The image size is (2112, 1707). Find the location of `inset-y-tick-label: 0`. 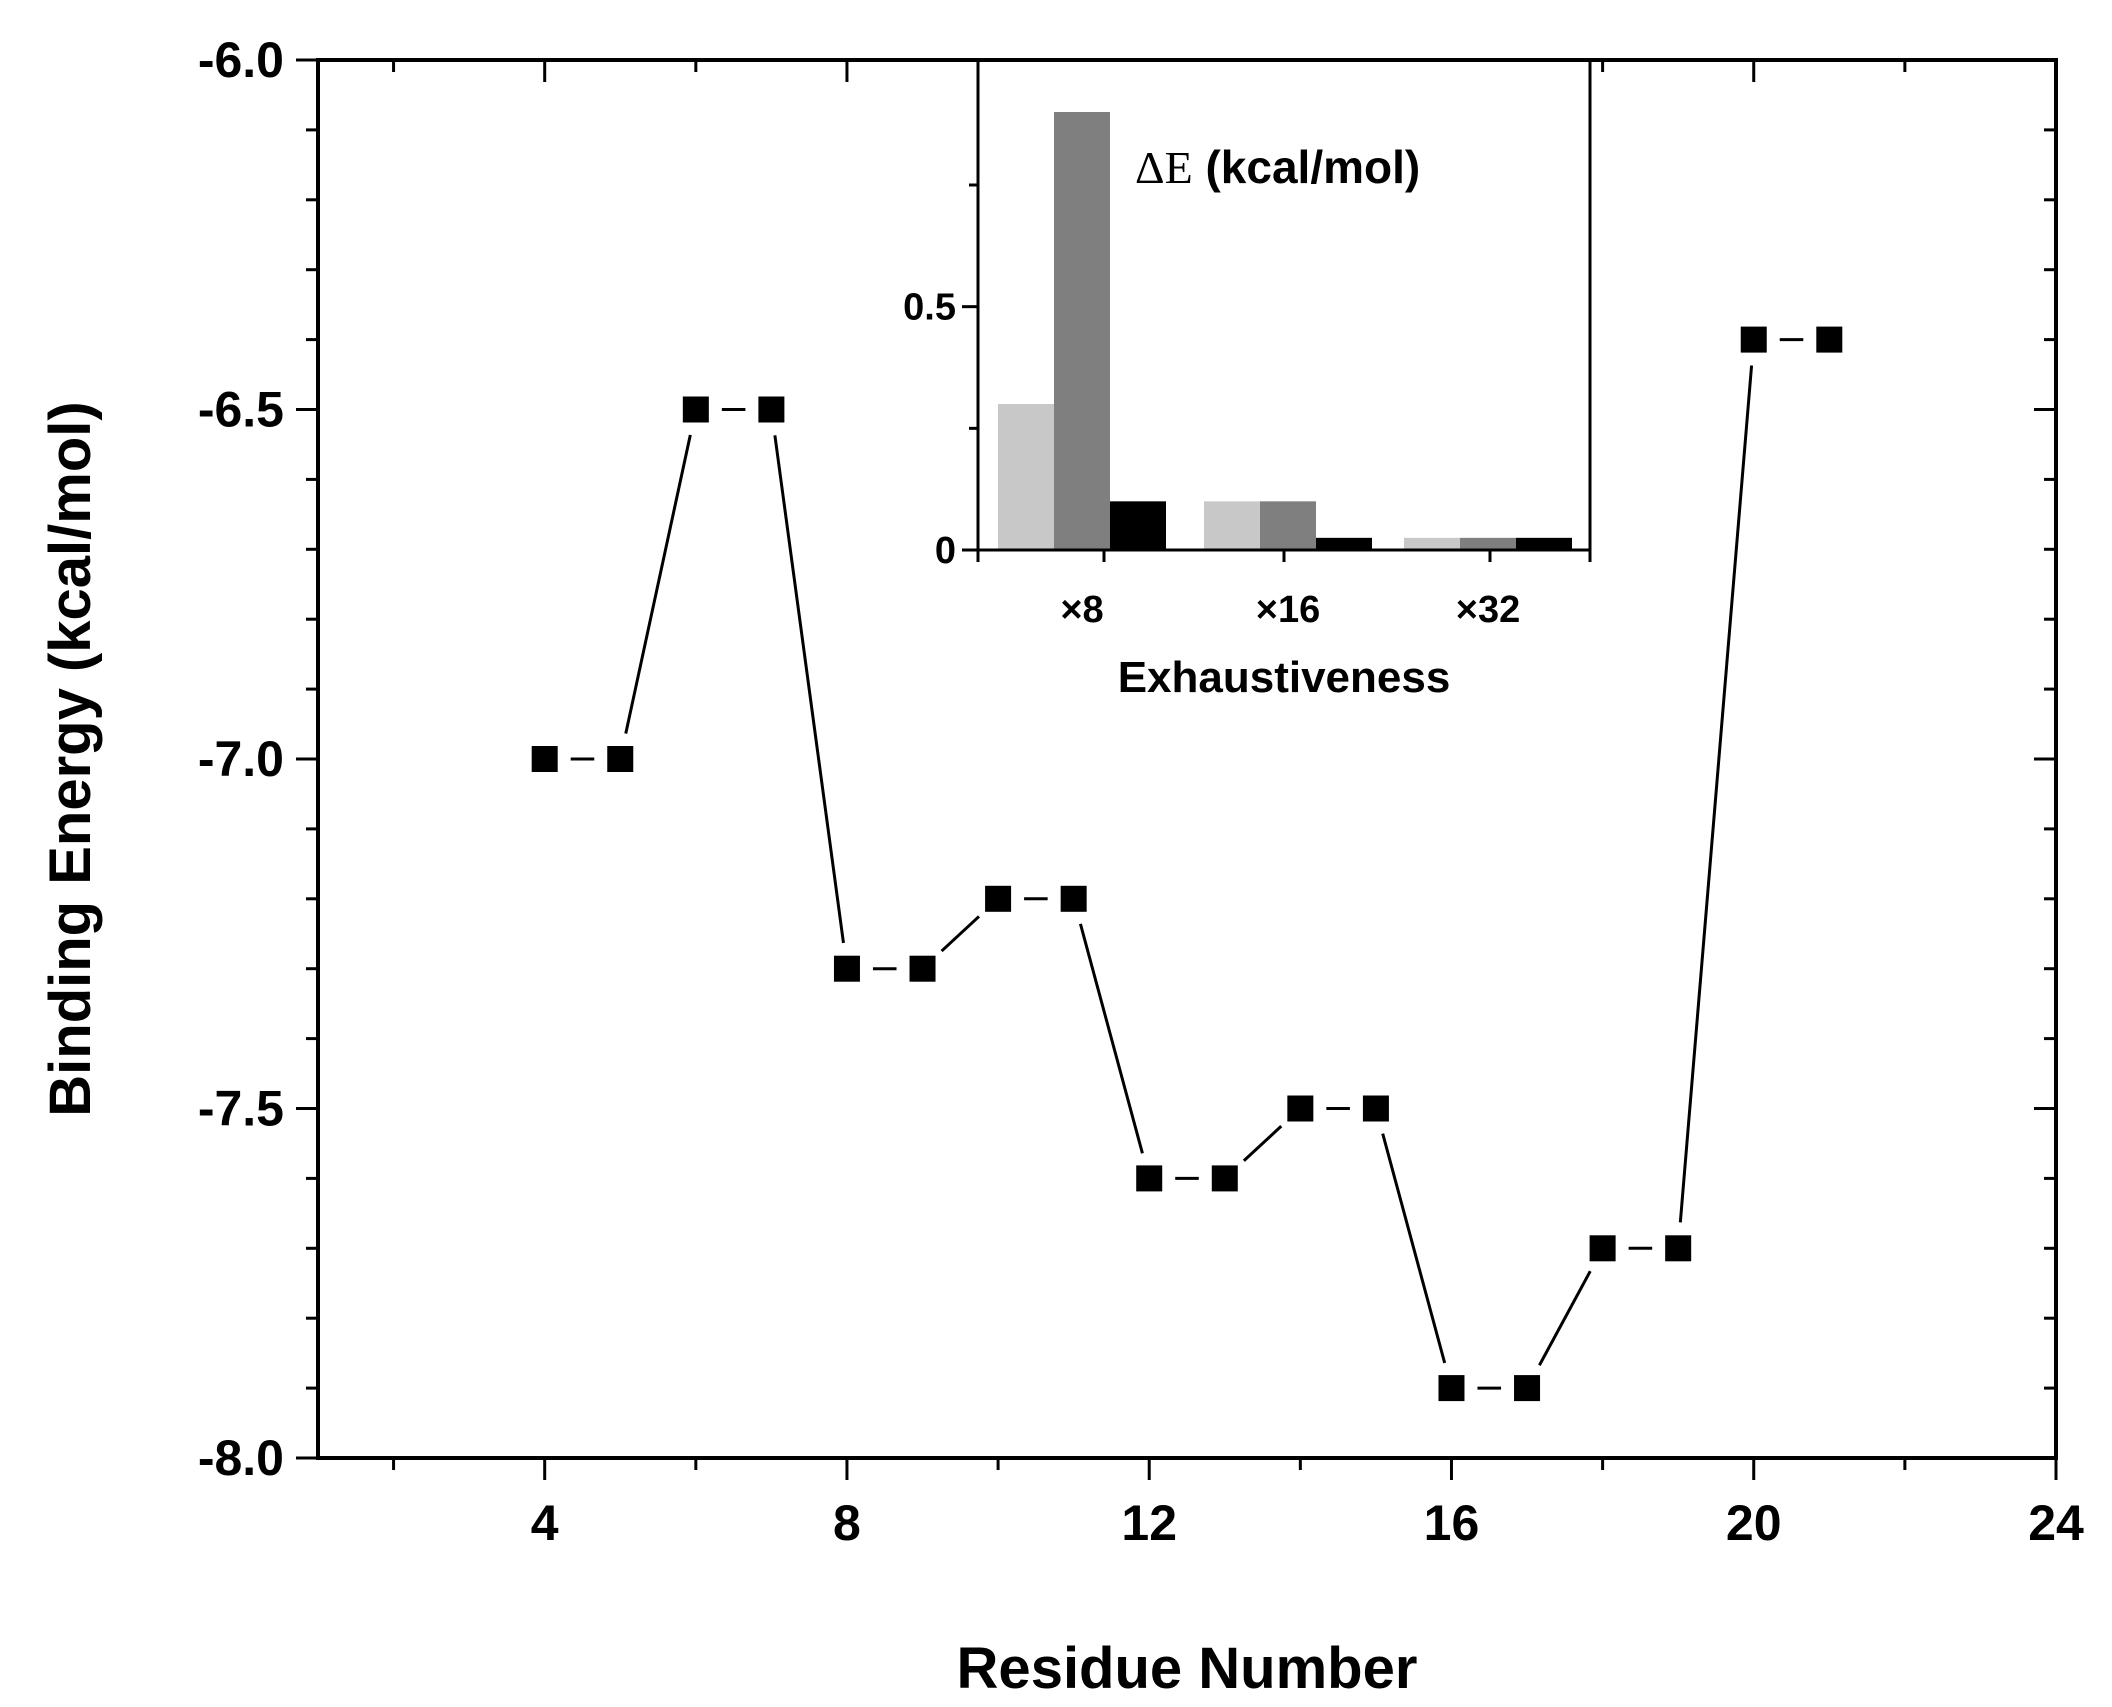

inset-y-tick-label: 0 is located at coordinates (945, 551).